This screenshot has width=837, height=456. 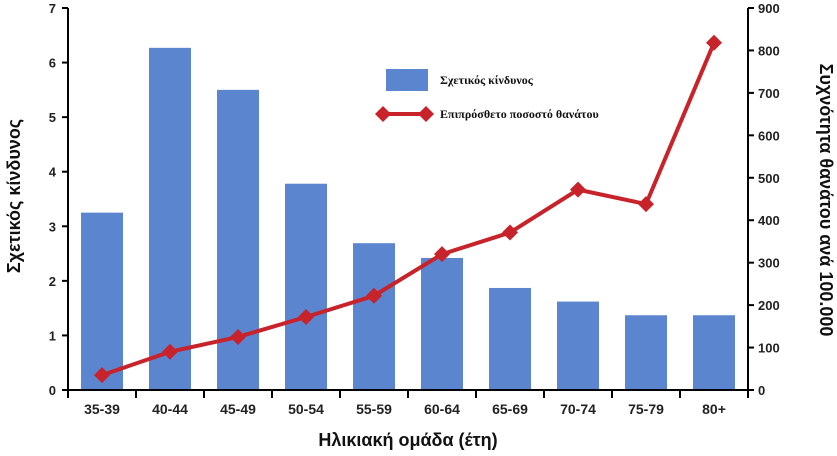 I want to click on right-tick-label: 500, so click(x=769, y=178).